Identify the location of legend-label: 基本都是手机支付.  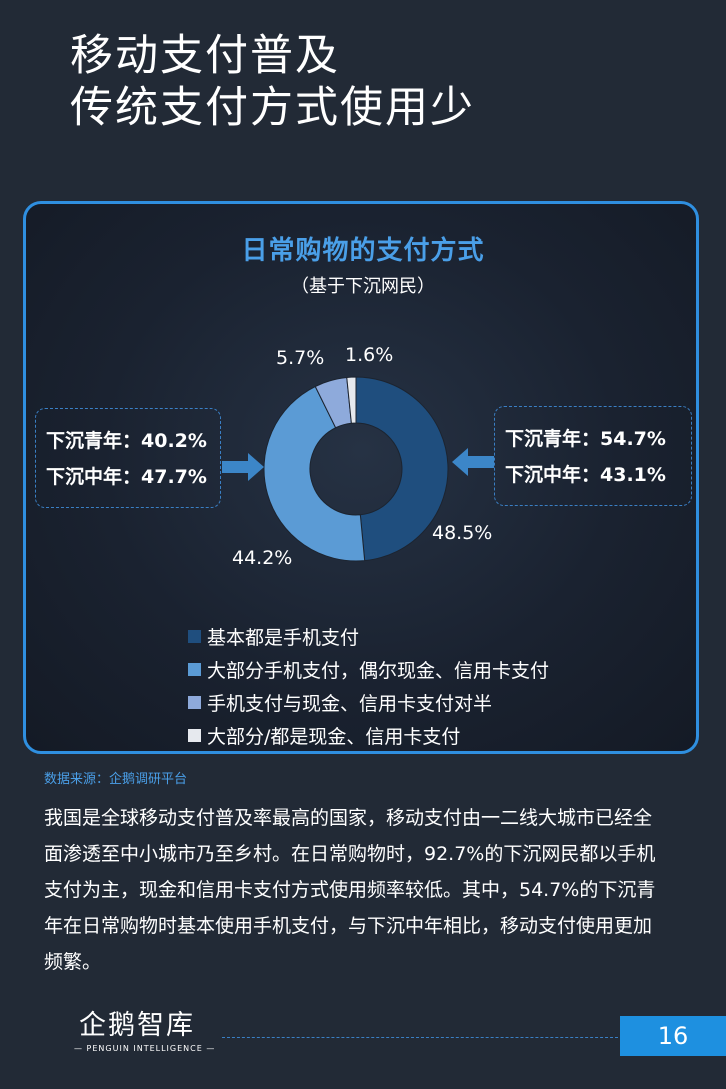
(283, 638).